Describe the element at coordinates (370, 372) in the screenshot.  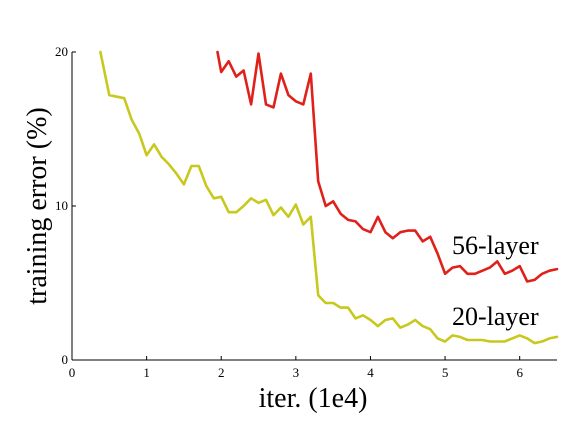
I see `x-tick-label: 4` at that location.